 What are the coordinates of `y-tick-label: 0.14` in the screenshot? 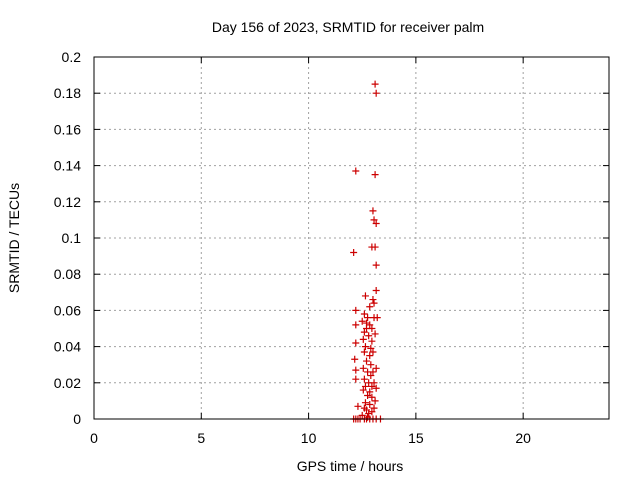 It's located at (67, 166).